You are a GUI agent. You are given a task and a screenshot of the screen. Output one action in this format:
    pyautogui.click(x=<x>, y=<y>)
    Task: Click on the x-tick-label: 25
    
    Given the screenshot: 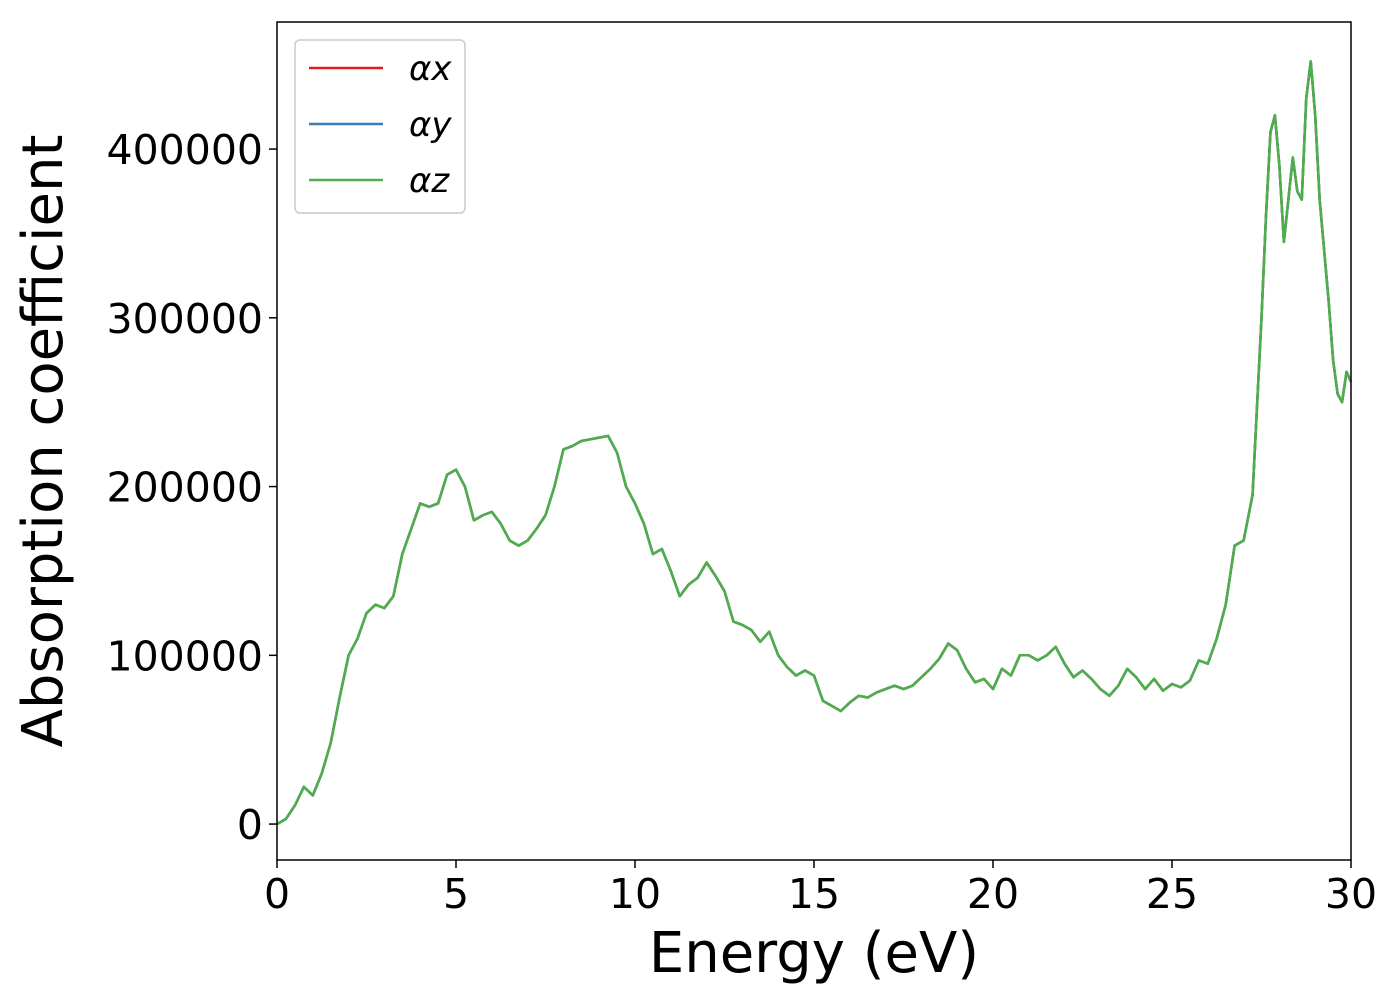 What is the action you would take?
    pyautogui.click(x=1172, y=894)
    